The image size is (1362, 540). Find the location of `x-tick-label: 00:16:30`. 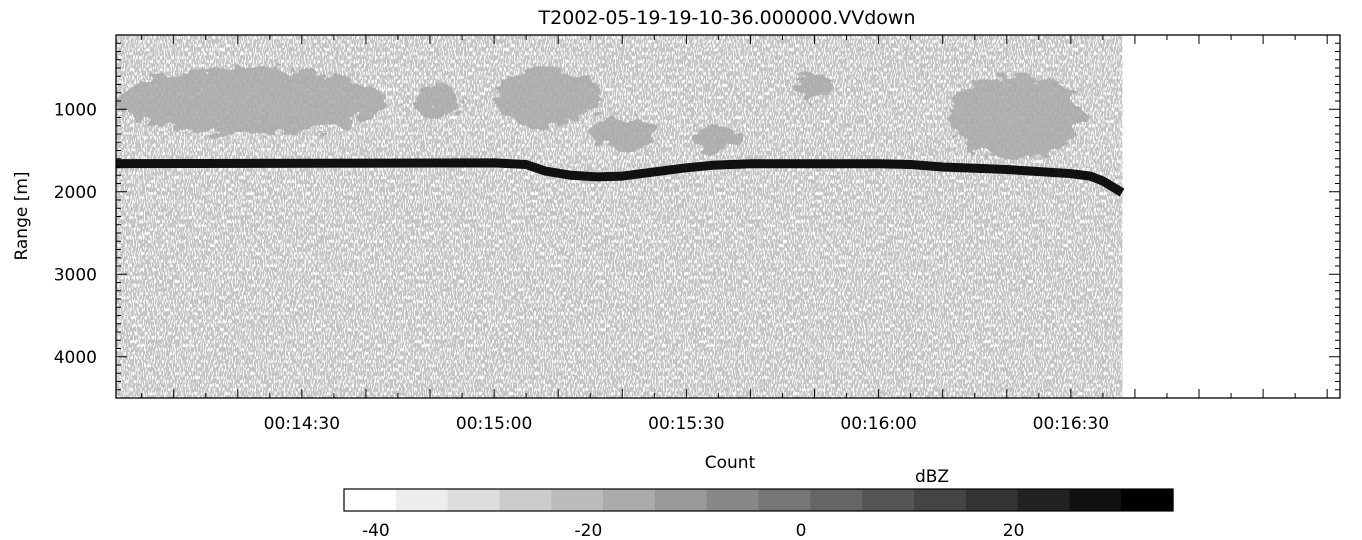

x-tick-label: 00:16:30 is located at coordinates (1071, 424).